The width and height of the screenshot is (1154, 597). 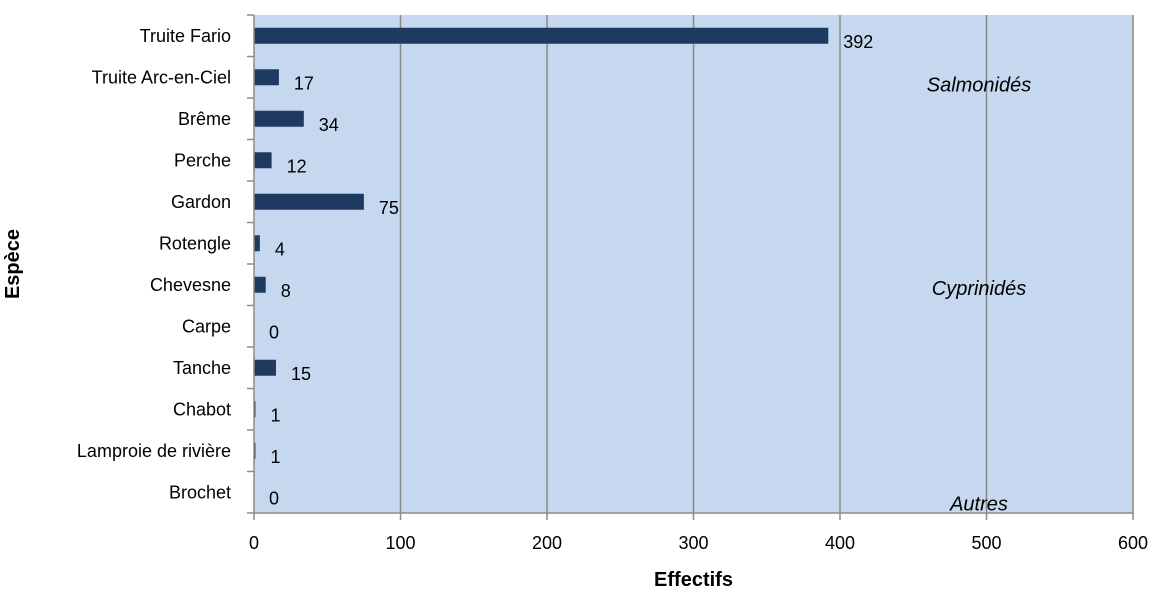 I want to click on data-label: 392, so click(x=858, y=42).